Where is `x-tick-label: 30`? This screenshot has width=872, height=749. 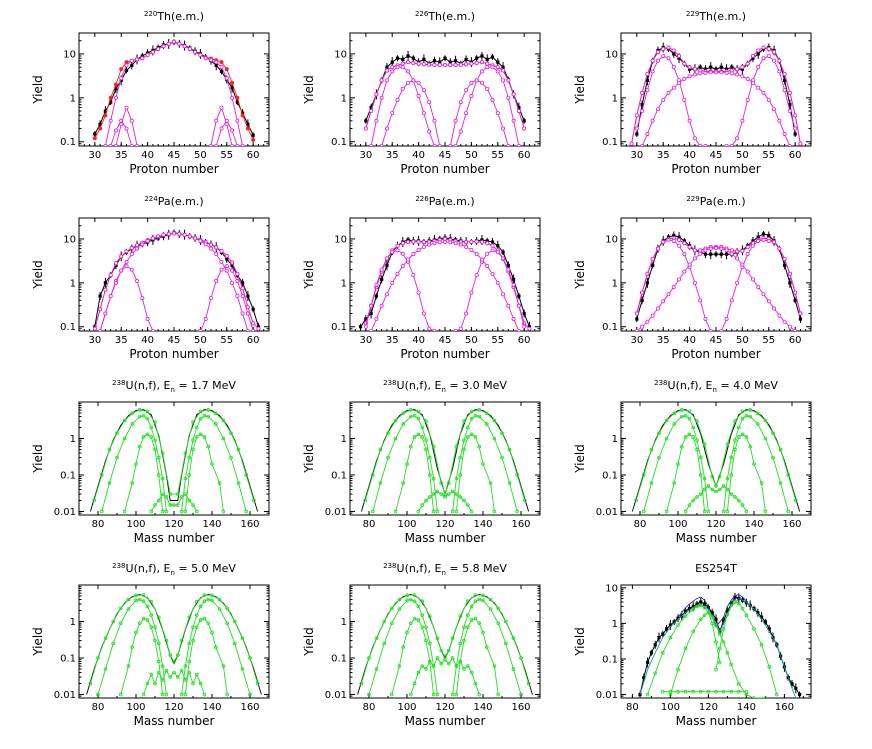 x-tick-label: 30 is located at coordinates (365, 340).